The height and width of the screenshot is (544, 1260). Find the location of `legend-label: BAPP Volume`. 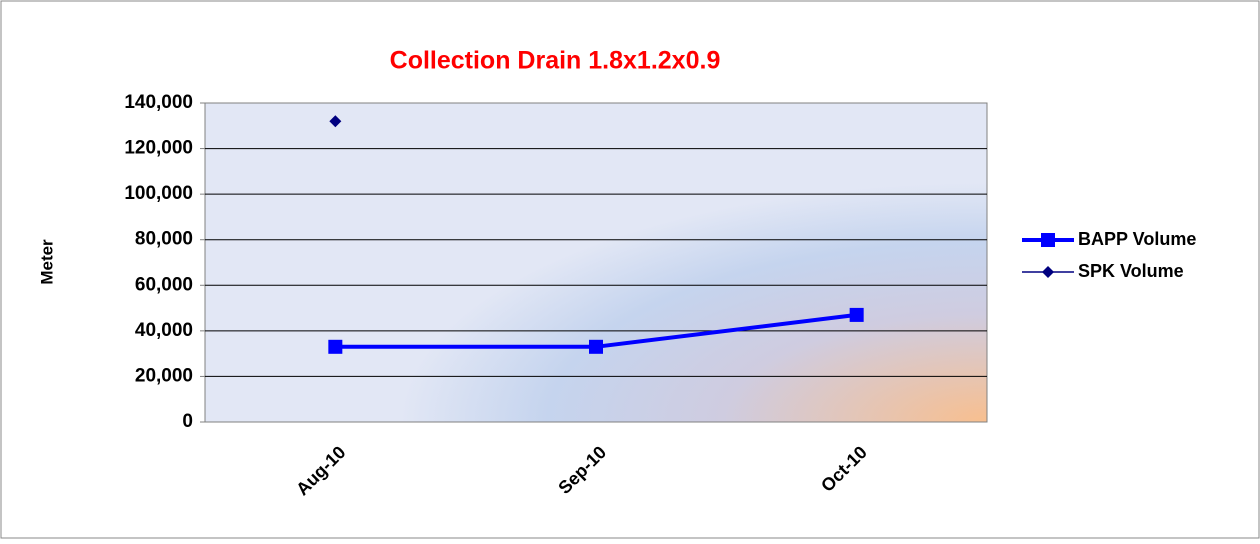

legend-label: BAPP Volume is located at coordinates (1137, 239).